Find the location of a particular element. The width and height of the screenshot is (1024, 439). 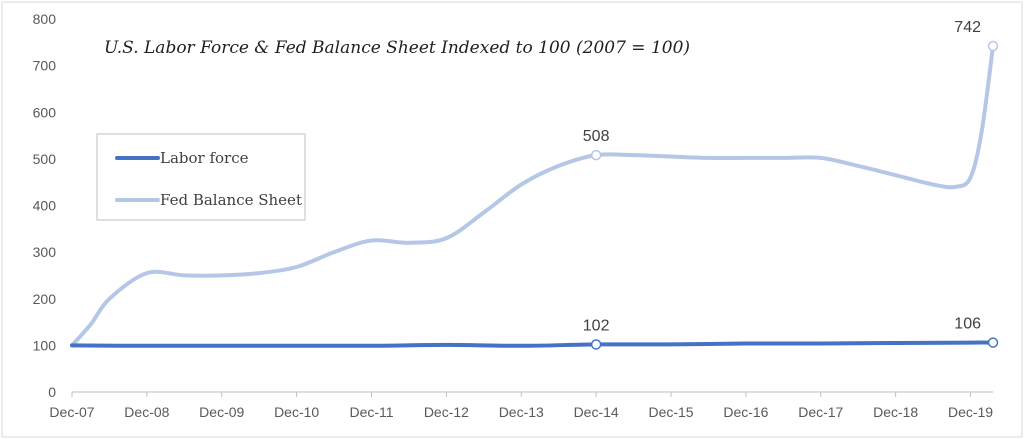

legend-box is located at coordinates (201, 177).